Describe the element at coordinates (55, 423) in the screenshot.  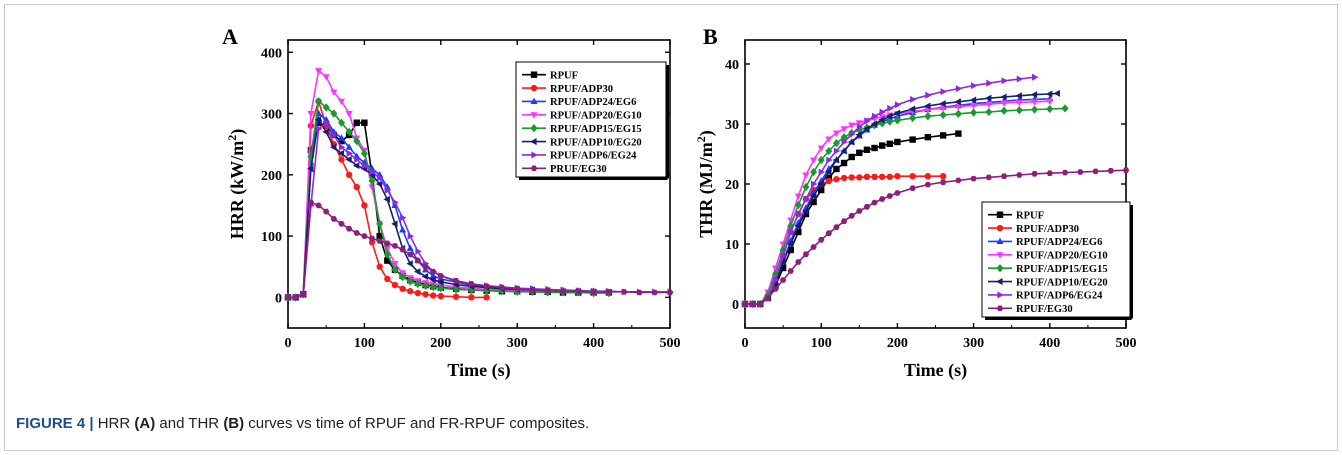
I see `figure-caption-label: FIGURE 4 |` at that location.